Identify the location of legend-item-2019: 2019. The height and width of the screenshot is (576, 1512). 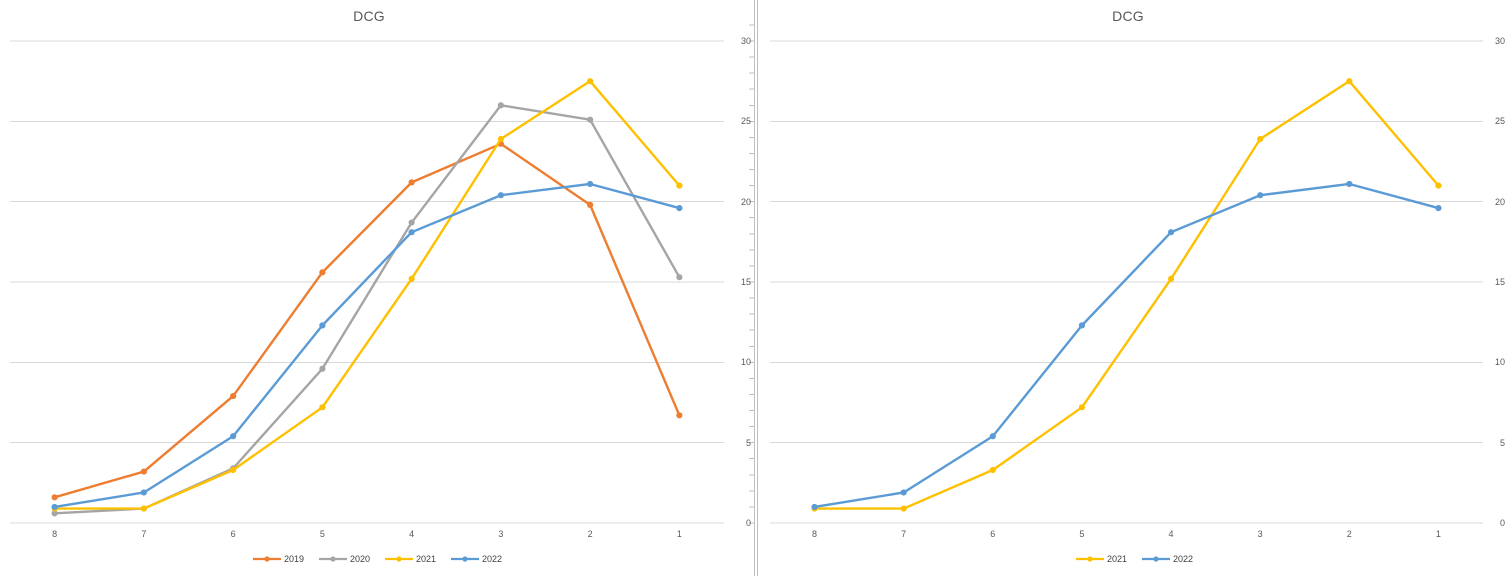
(278, 559).